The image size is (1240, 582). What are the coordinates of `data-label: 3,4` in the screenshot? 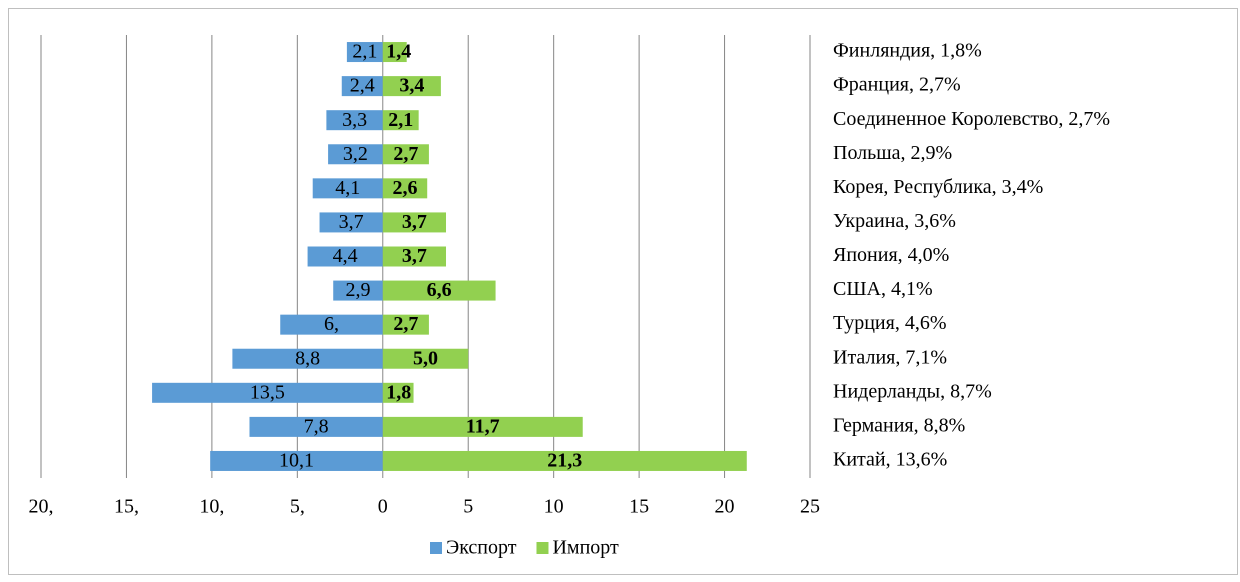 It's located at (411, 86).